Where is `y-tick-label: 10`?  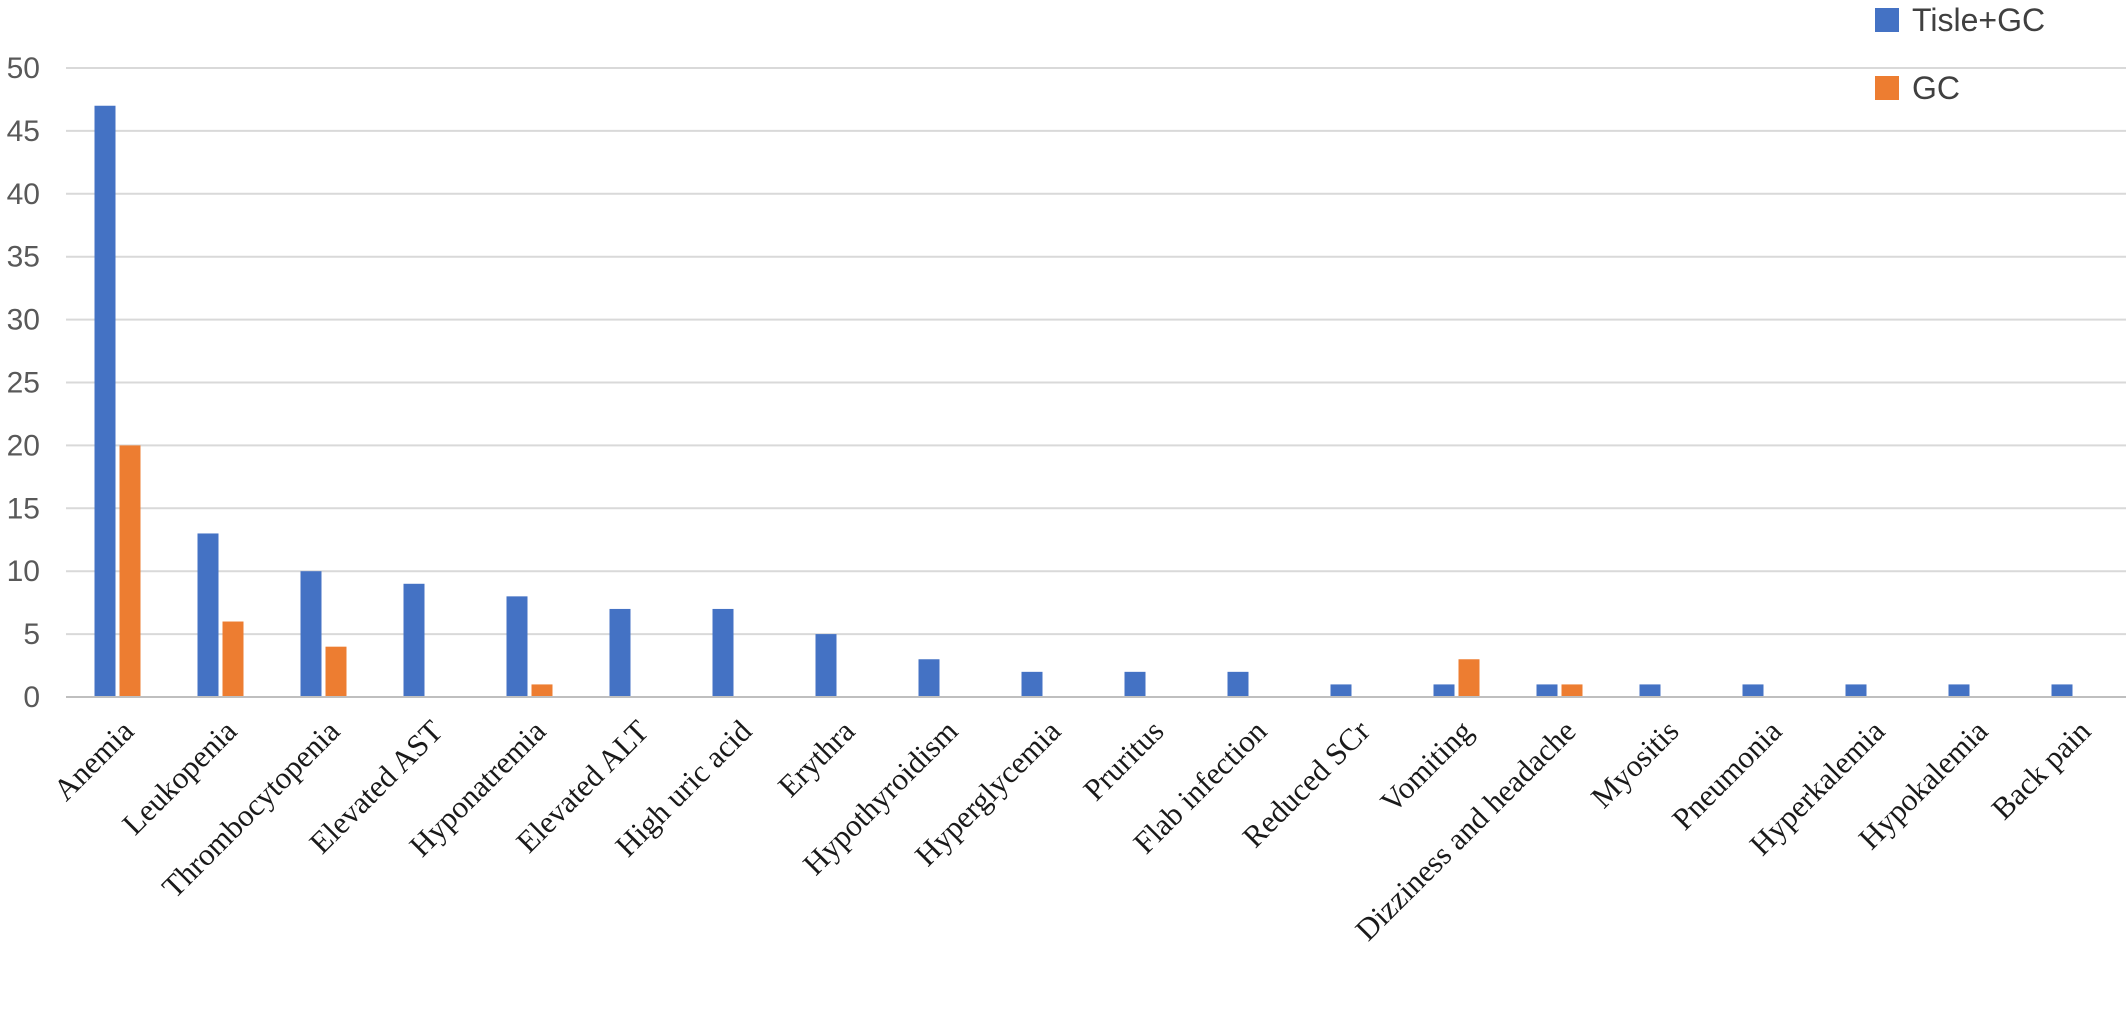
y-tick-label: 10 is located at coordinates (23, 571).